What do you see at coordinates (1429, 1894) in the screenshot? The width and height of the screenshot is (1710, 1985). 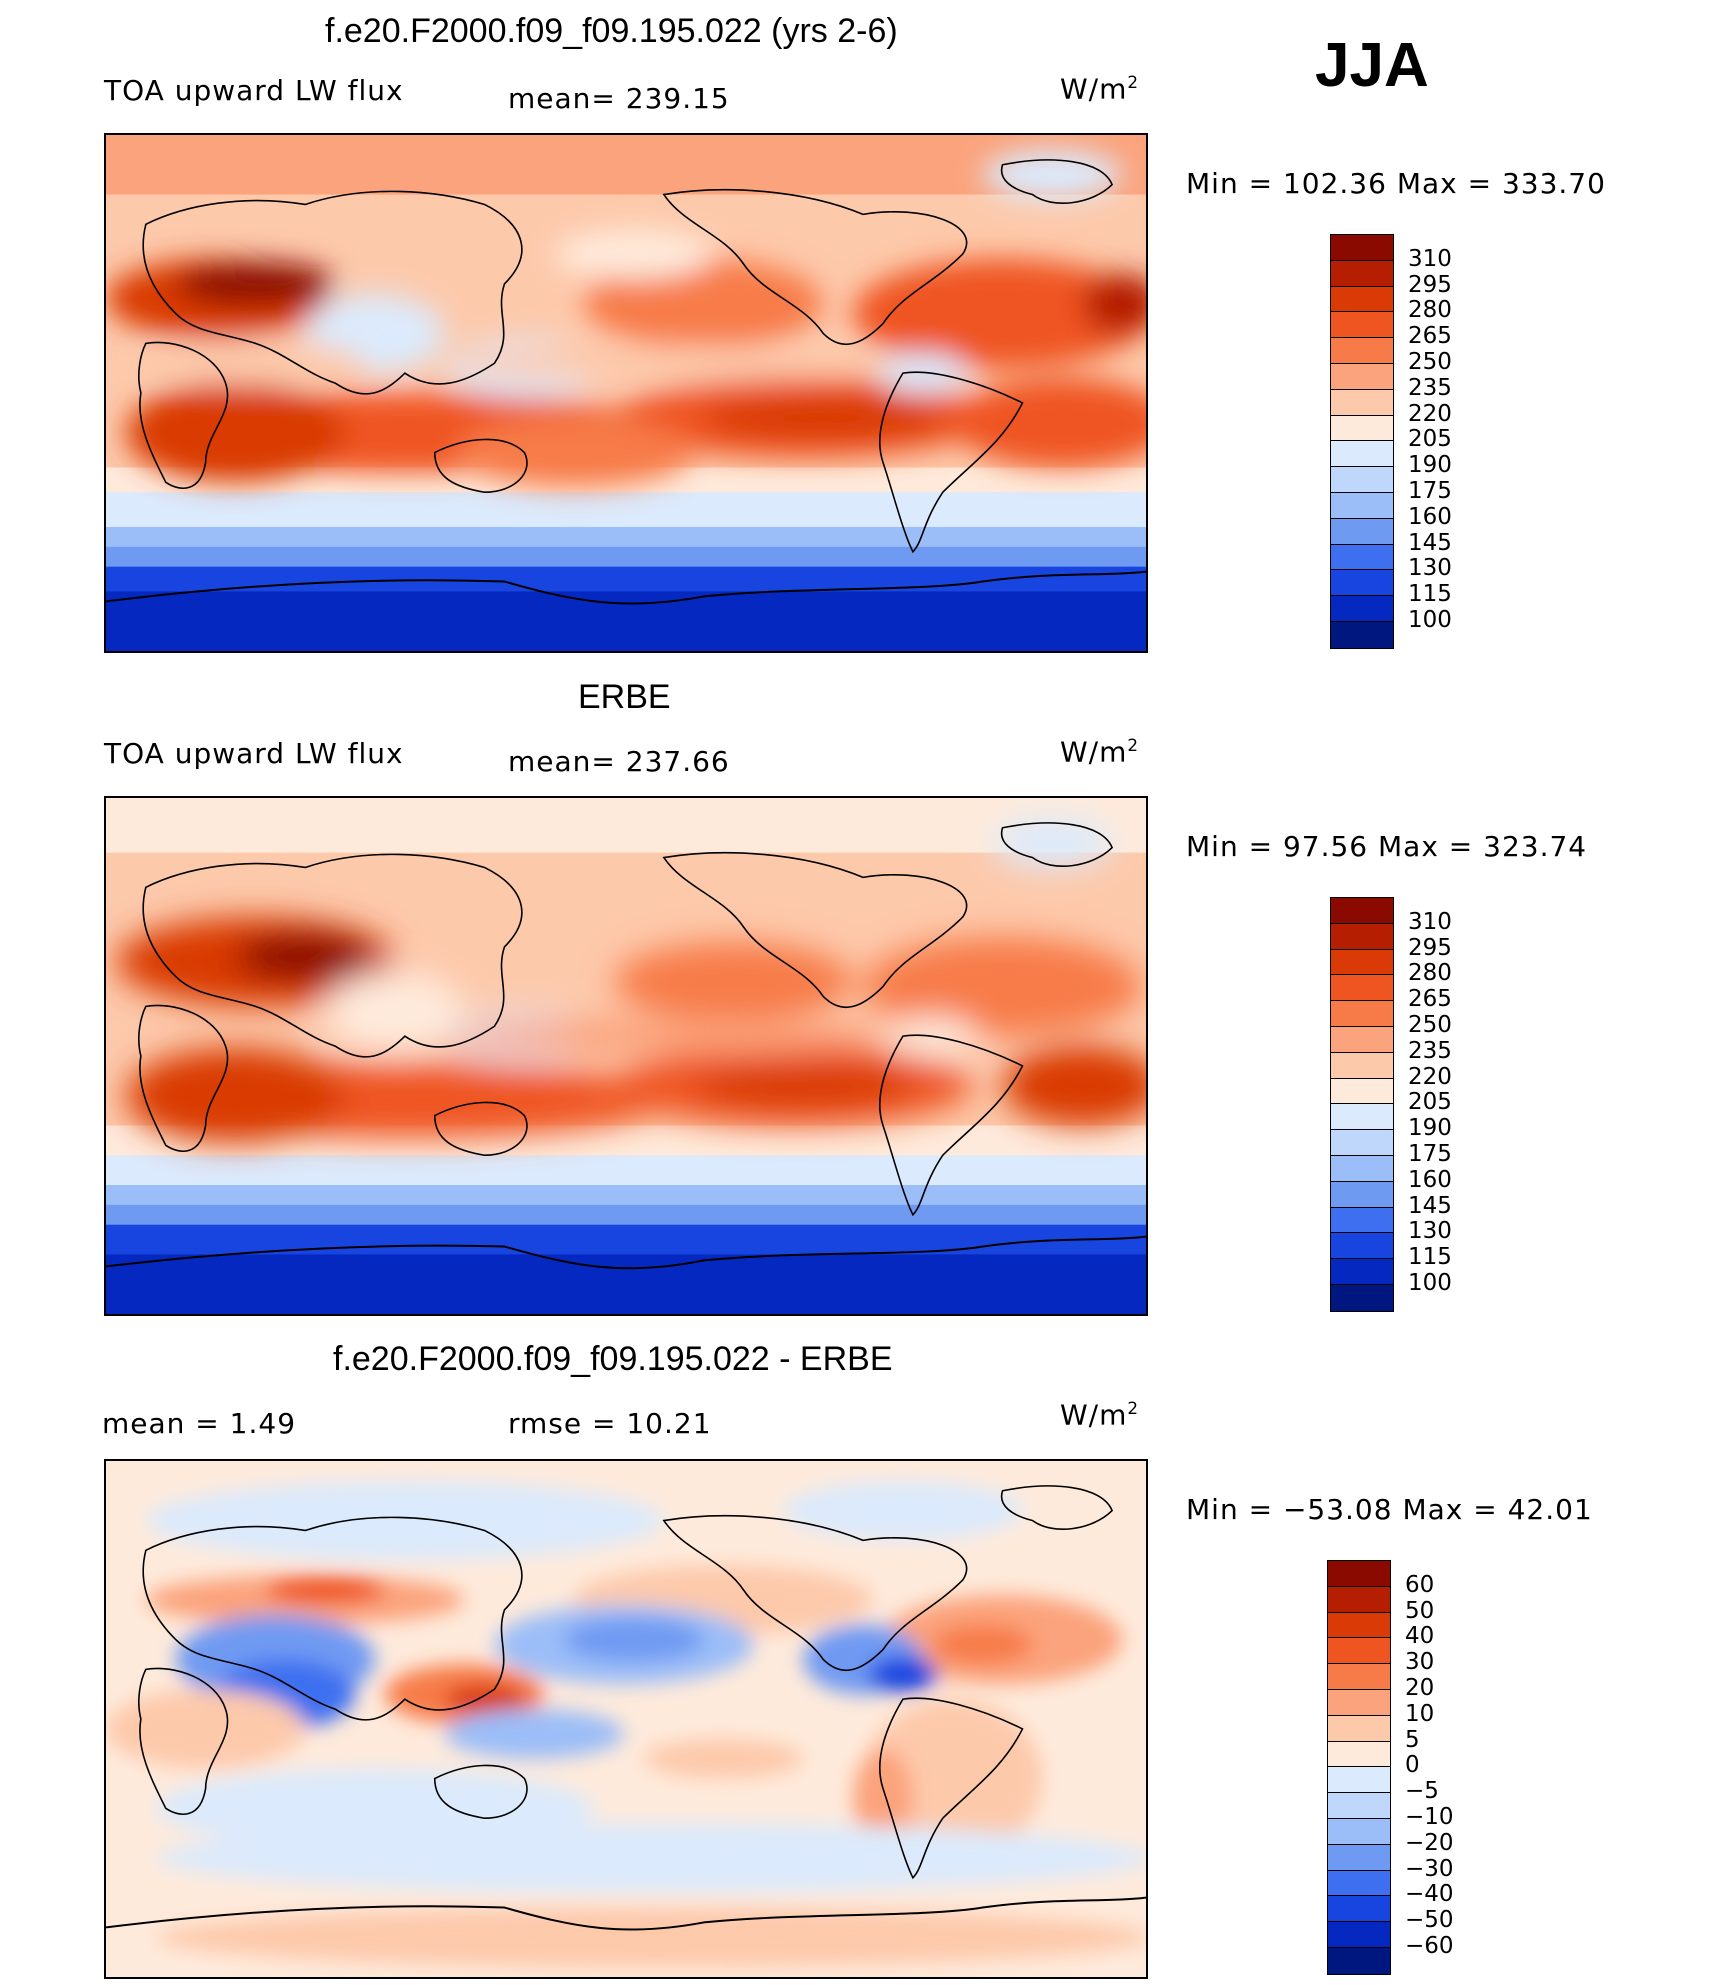 I see `colorbar-tick-label: −40` at bounding box center [1429, 1894].